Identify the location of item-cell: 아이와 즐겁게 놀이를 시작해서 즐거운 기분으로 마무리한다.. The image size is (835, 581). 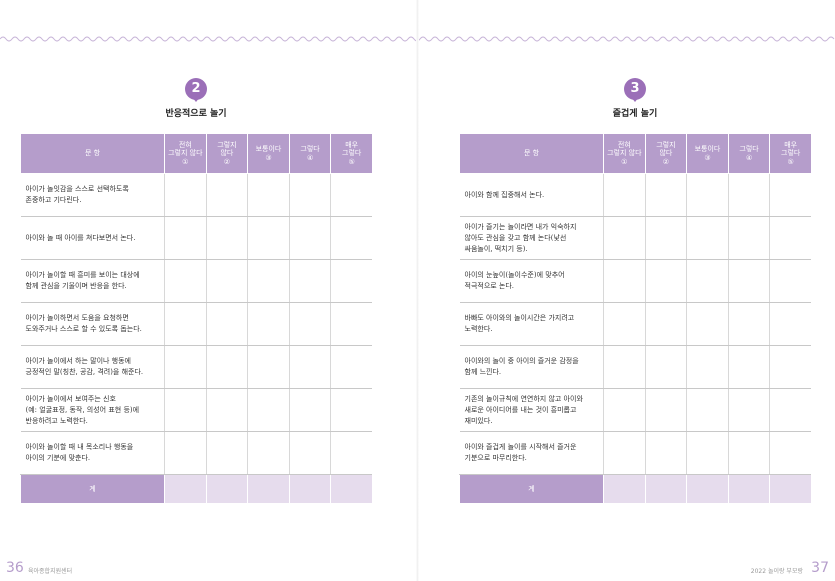
(531, 453).